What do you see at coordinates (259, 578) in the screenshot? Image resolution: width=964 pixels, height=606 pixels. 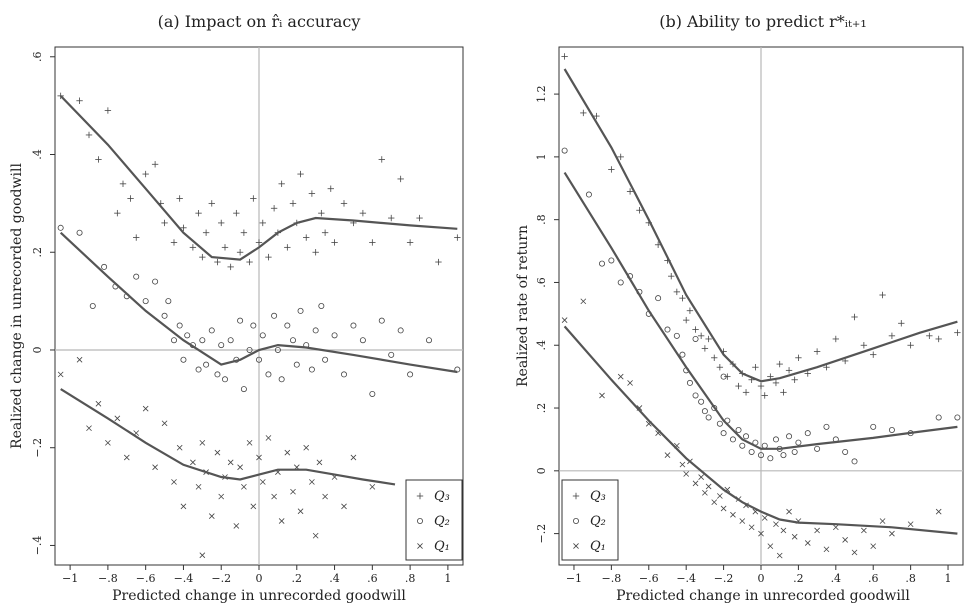 I see `panel-a-x-tick-label: 0` at bounding box center [259, 578].